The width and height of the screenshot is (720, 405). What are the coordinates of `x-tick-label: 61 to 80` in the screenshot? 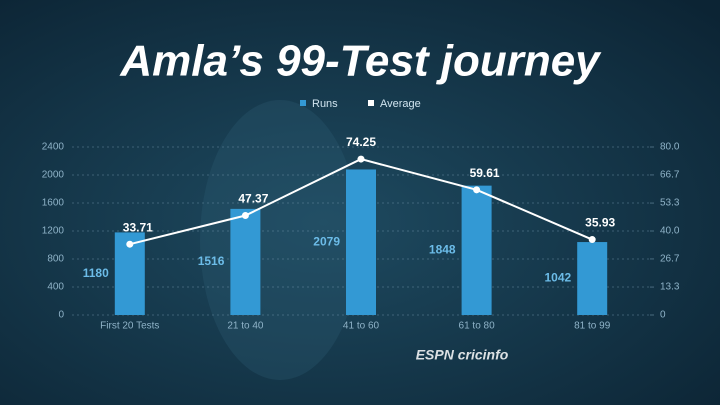 It's located at (477, 326).